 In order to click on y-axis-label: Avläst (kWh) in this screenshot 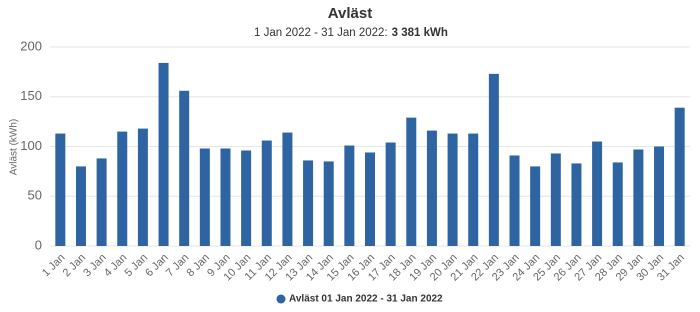, I will do `click(14, 147)`.